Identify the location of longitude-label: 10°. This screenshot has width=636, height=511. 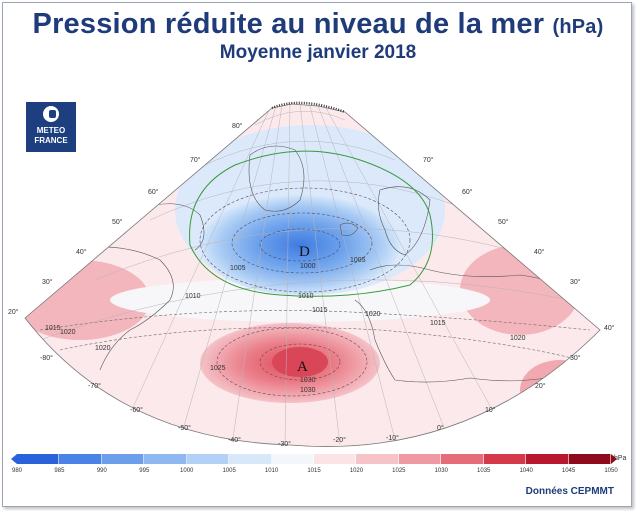
(490, 410).